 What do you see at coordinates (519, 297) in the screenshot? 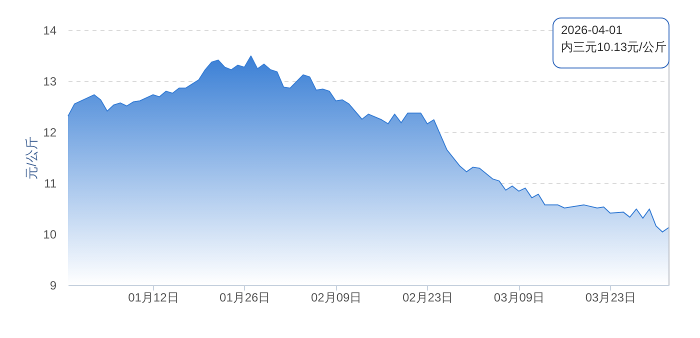
I see `x-tick-label: 03月09日` at bounding box center [519, 297].